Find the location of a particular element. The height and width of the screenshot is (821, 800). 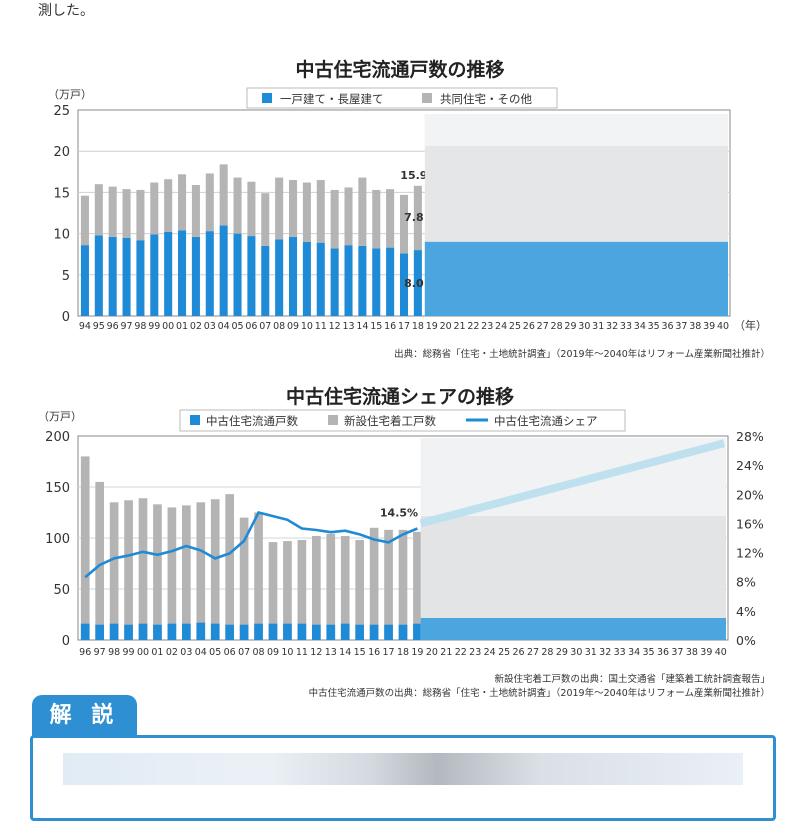

chart1-xtick-label: 40 is located at coordinates (723, 326).